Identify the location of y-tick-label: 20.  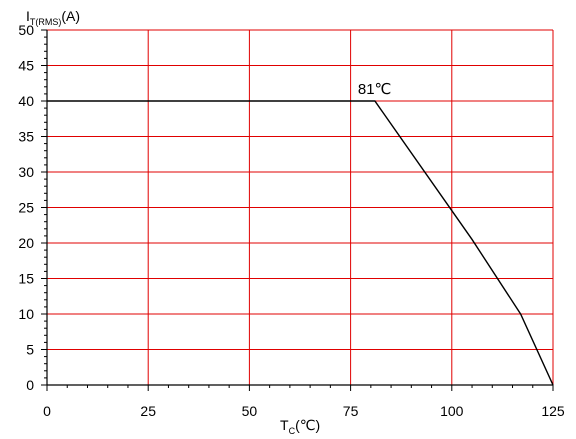
(26, 243).